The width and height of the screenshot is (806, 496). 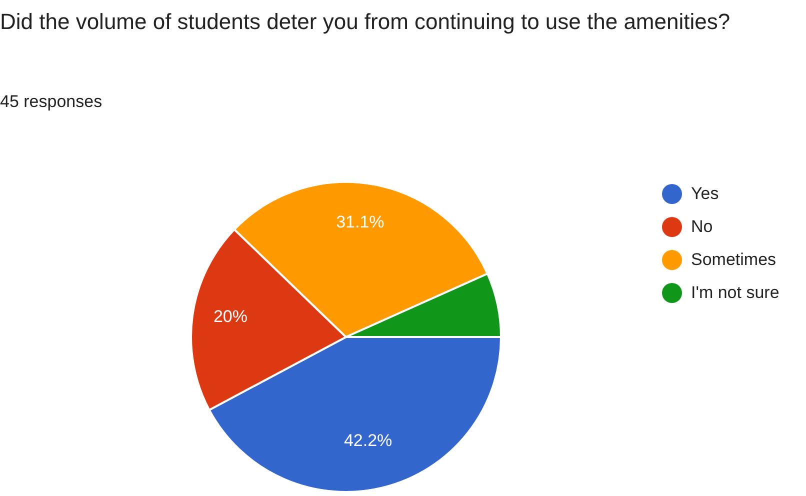 I want to click on legend-label: Sometimes, so click(x=733, y=260).